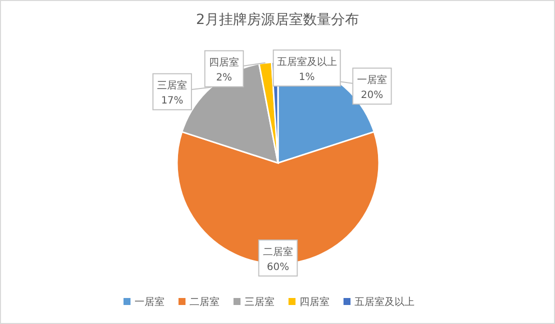 Image resolution: width=555 pixels, height=324 pixels. I want to click on slice-label: 一居室, so click(372, 80).